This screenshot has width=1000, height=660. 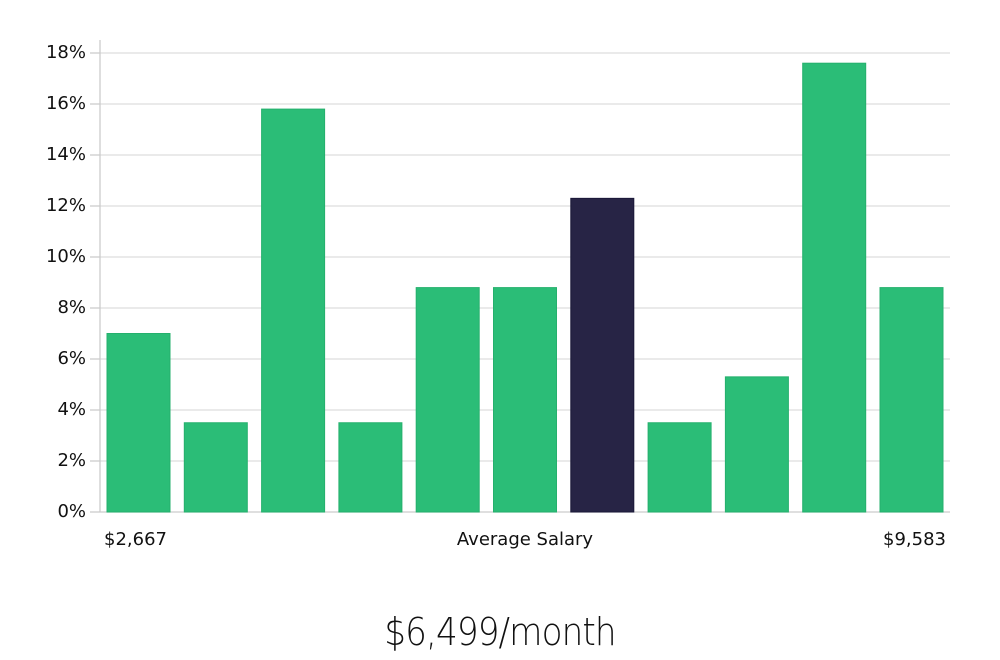 What do you see at coordinates (65, 52) in the screenshot?
I see `y-tick-label: 18%` at bounding box center [65, 52].